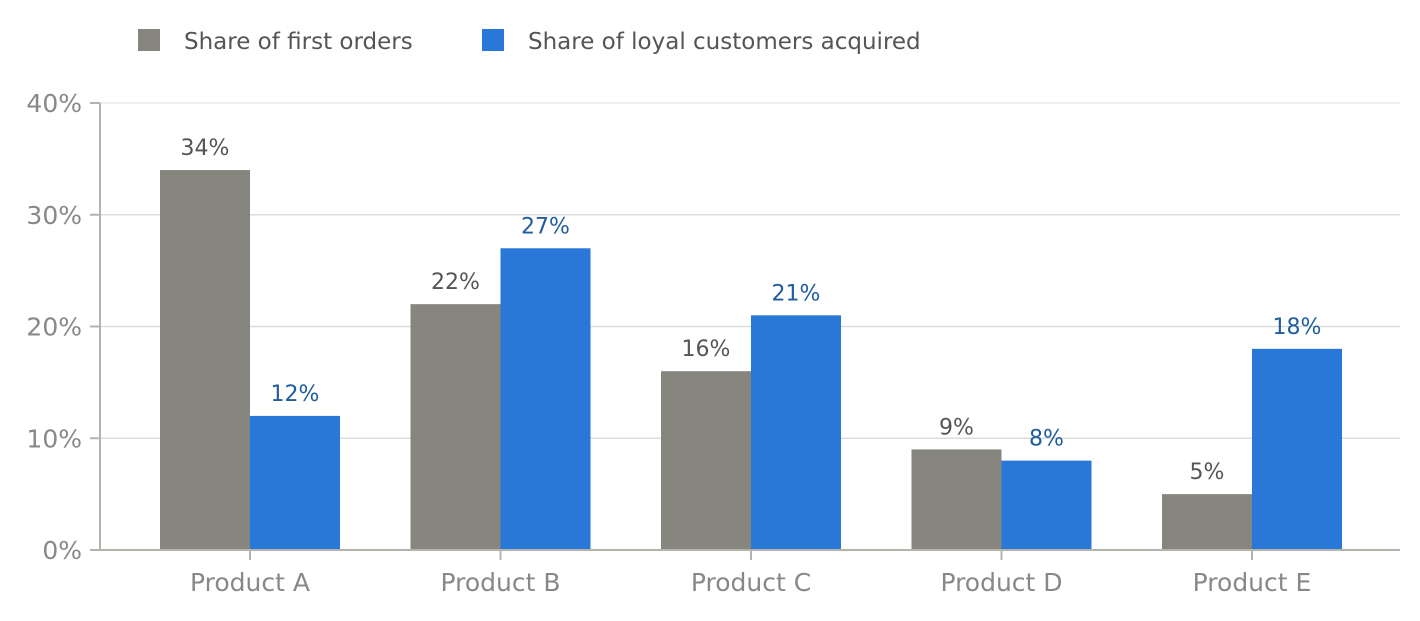 The image size is (1420, 621). What do you see at coordinates (1001, 582) in the screenshot?
I see `x-tick-label-3: Product D` at bounding box center [1001, 582].